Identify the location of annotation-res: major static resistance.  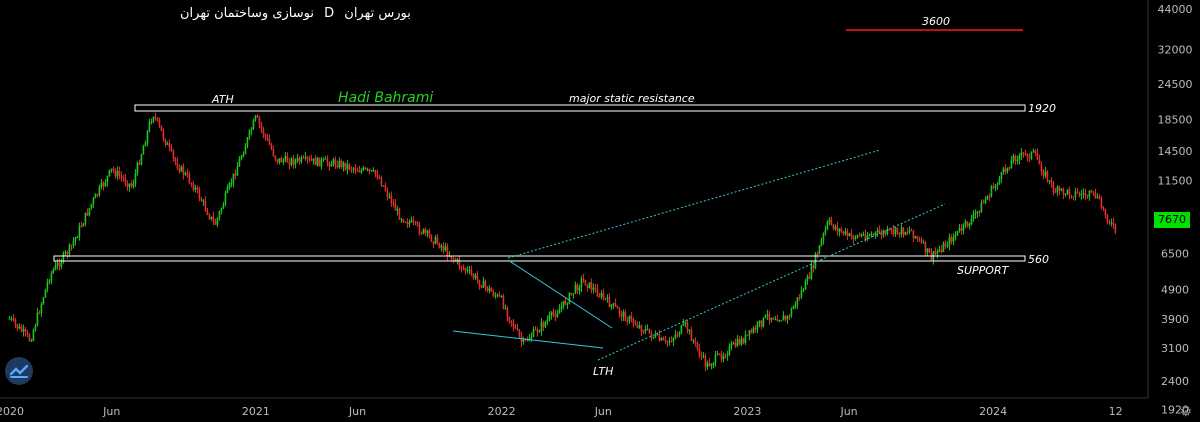
(632, 98).